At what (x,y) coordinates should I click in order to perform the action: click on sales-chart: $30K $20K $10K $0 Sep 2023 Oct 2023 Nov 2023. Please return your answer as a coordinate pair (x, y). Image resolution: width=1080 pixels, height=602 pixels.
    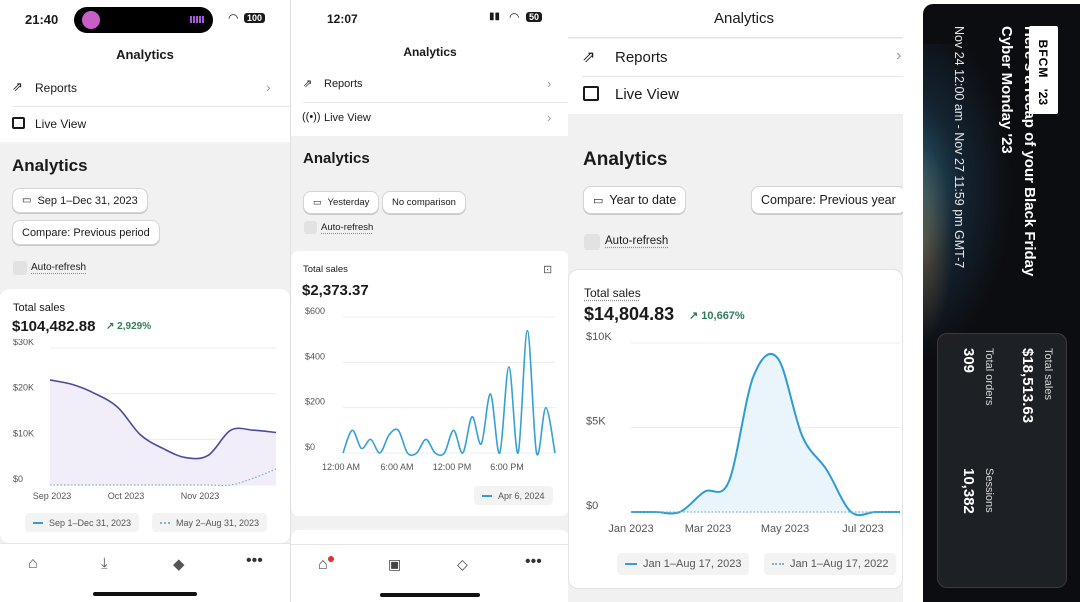
    Looking at the image, I should click on (145, 420).